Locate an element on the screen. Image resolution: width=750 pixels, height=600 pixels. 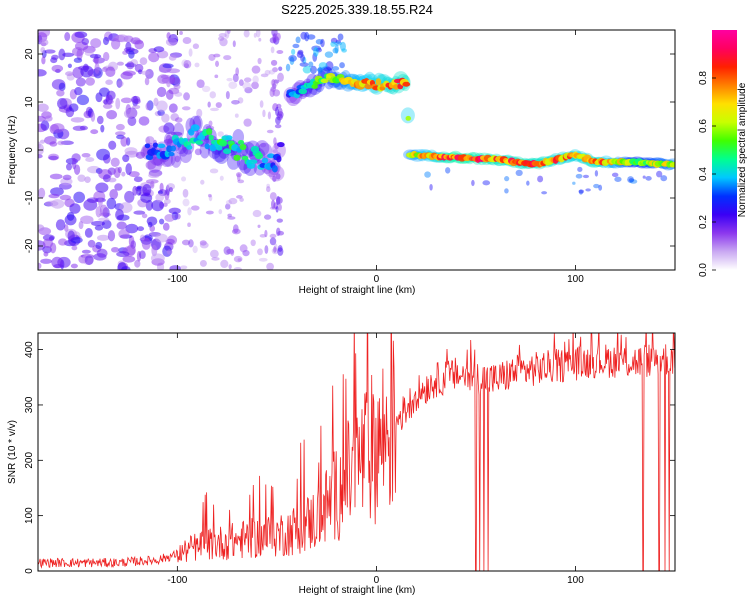
colorbar-fill is located at coordinates (724, 150).